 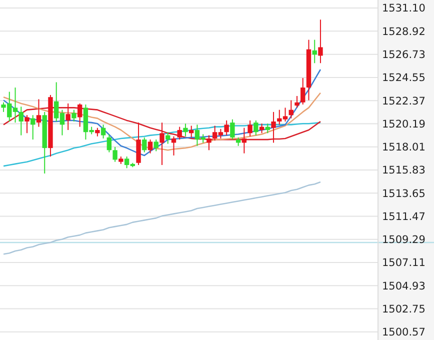 I want to click on y-tick-label: 1531.10, so click(x=404, y=8).